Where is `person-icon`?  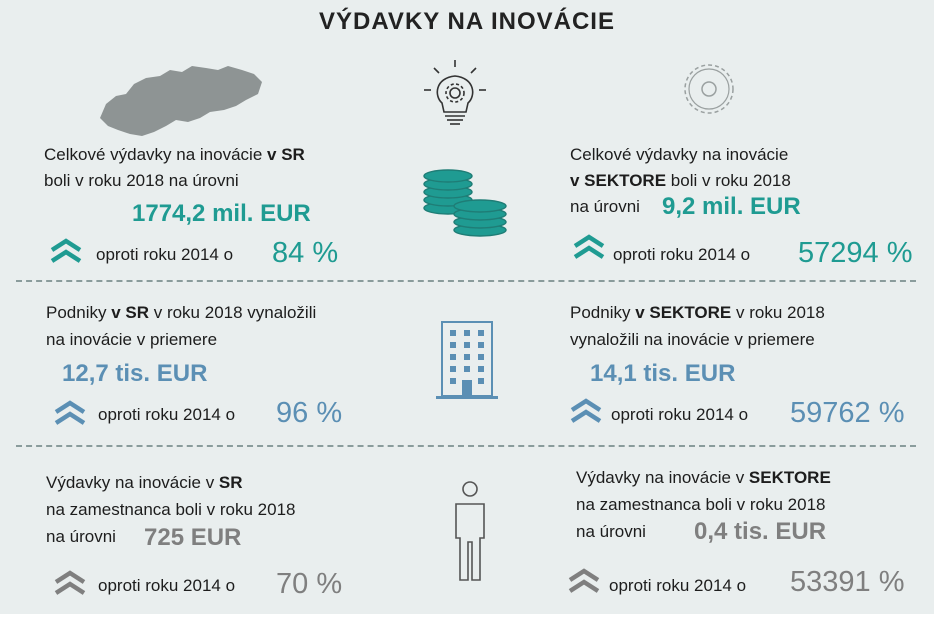
person-icon is located at coordinates (470, 532).